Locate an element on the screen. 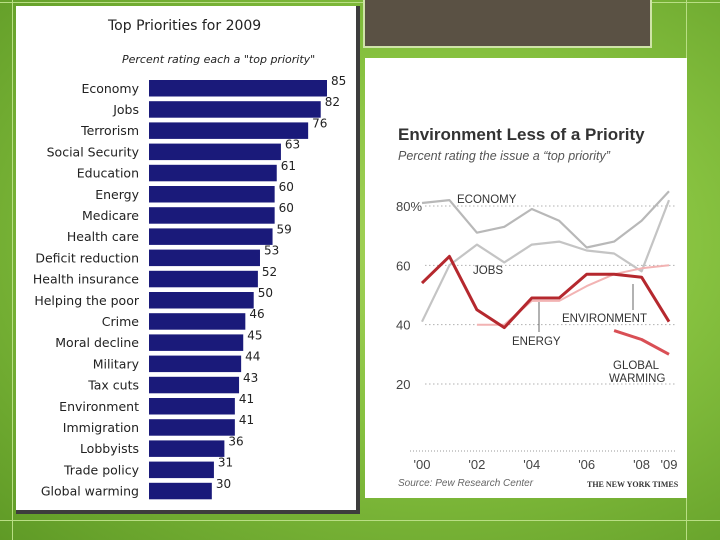 This screenshot has height=540, width=720. bar-label-global-warming: Global warming is located at coordinates (90, 491).